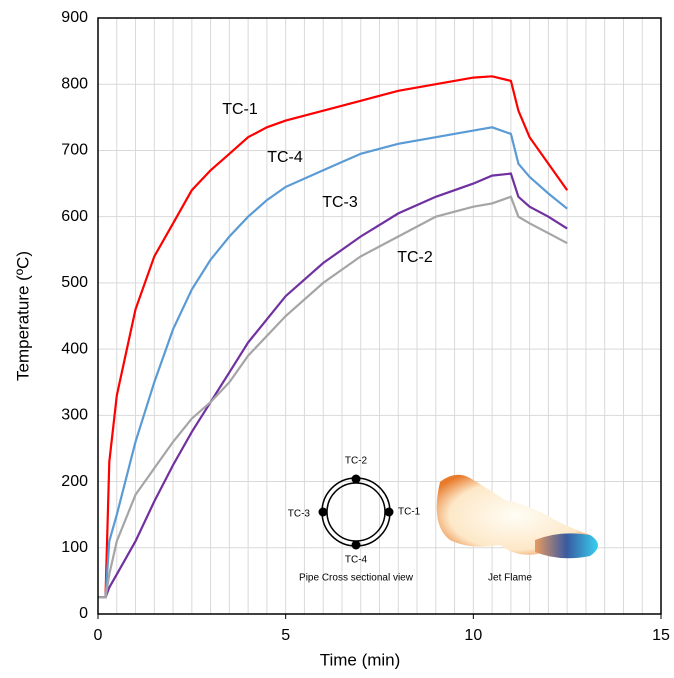 Image resolution: width=674 pixels, height=678 pixels. I want to click on y-tick-label: 400, so click(74, 348).